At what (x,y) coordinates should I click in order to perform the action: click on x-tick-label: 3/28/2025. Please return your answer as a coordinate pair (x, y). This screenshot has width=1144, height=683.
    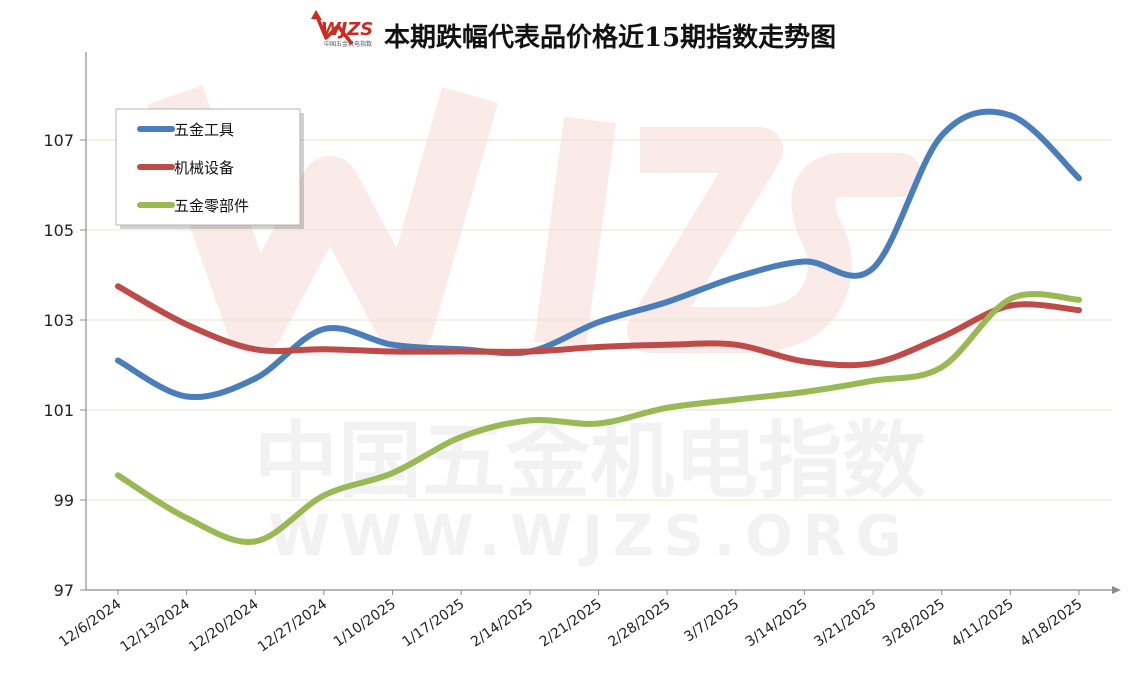
    Looking at the image, I should click on (914, 623).